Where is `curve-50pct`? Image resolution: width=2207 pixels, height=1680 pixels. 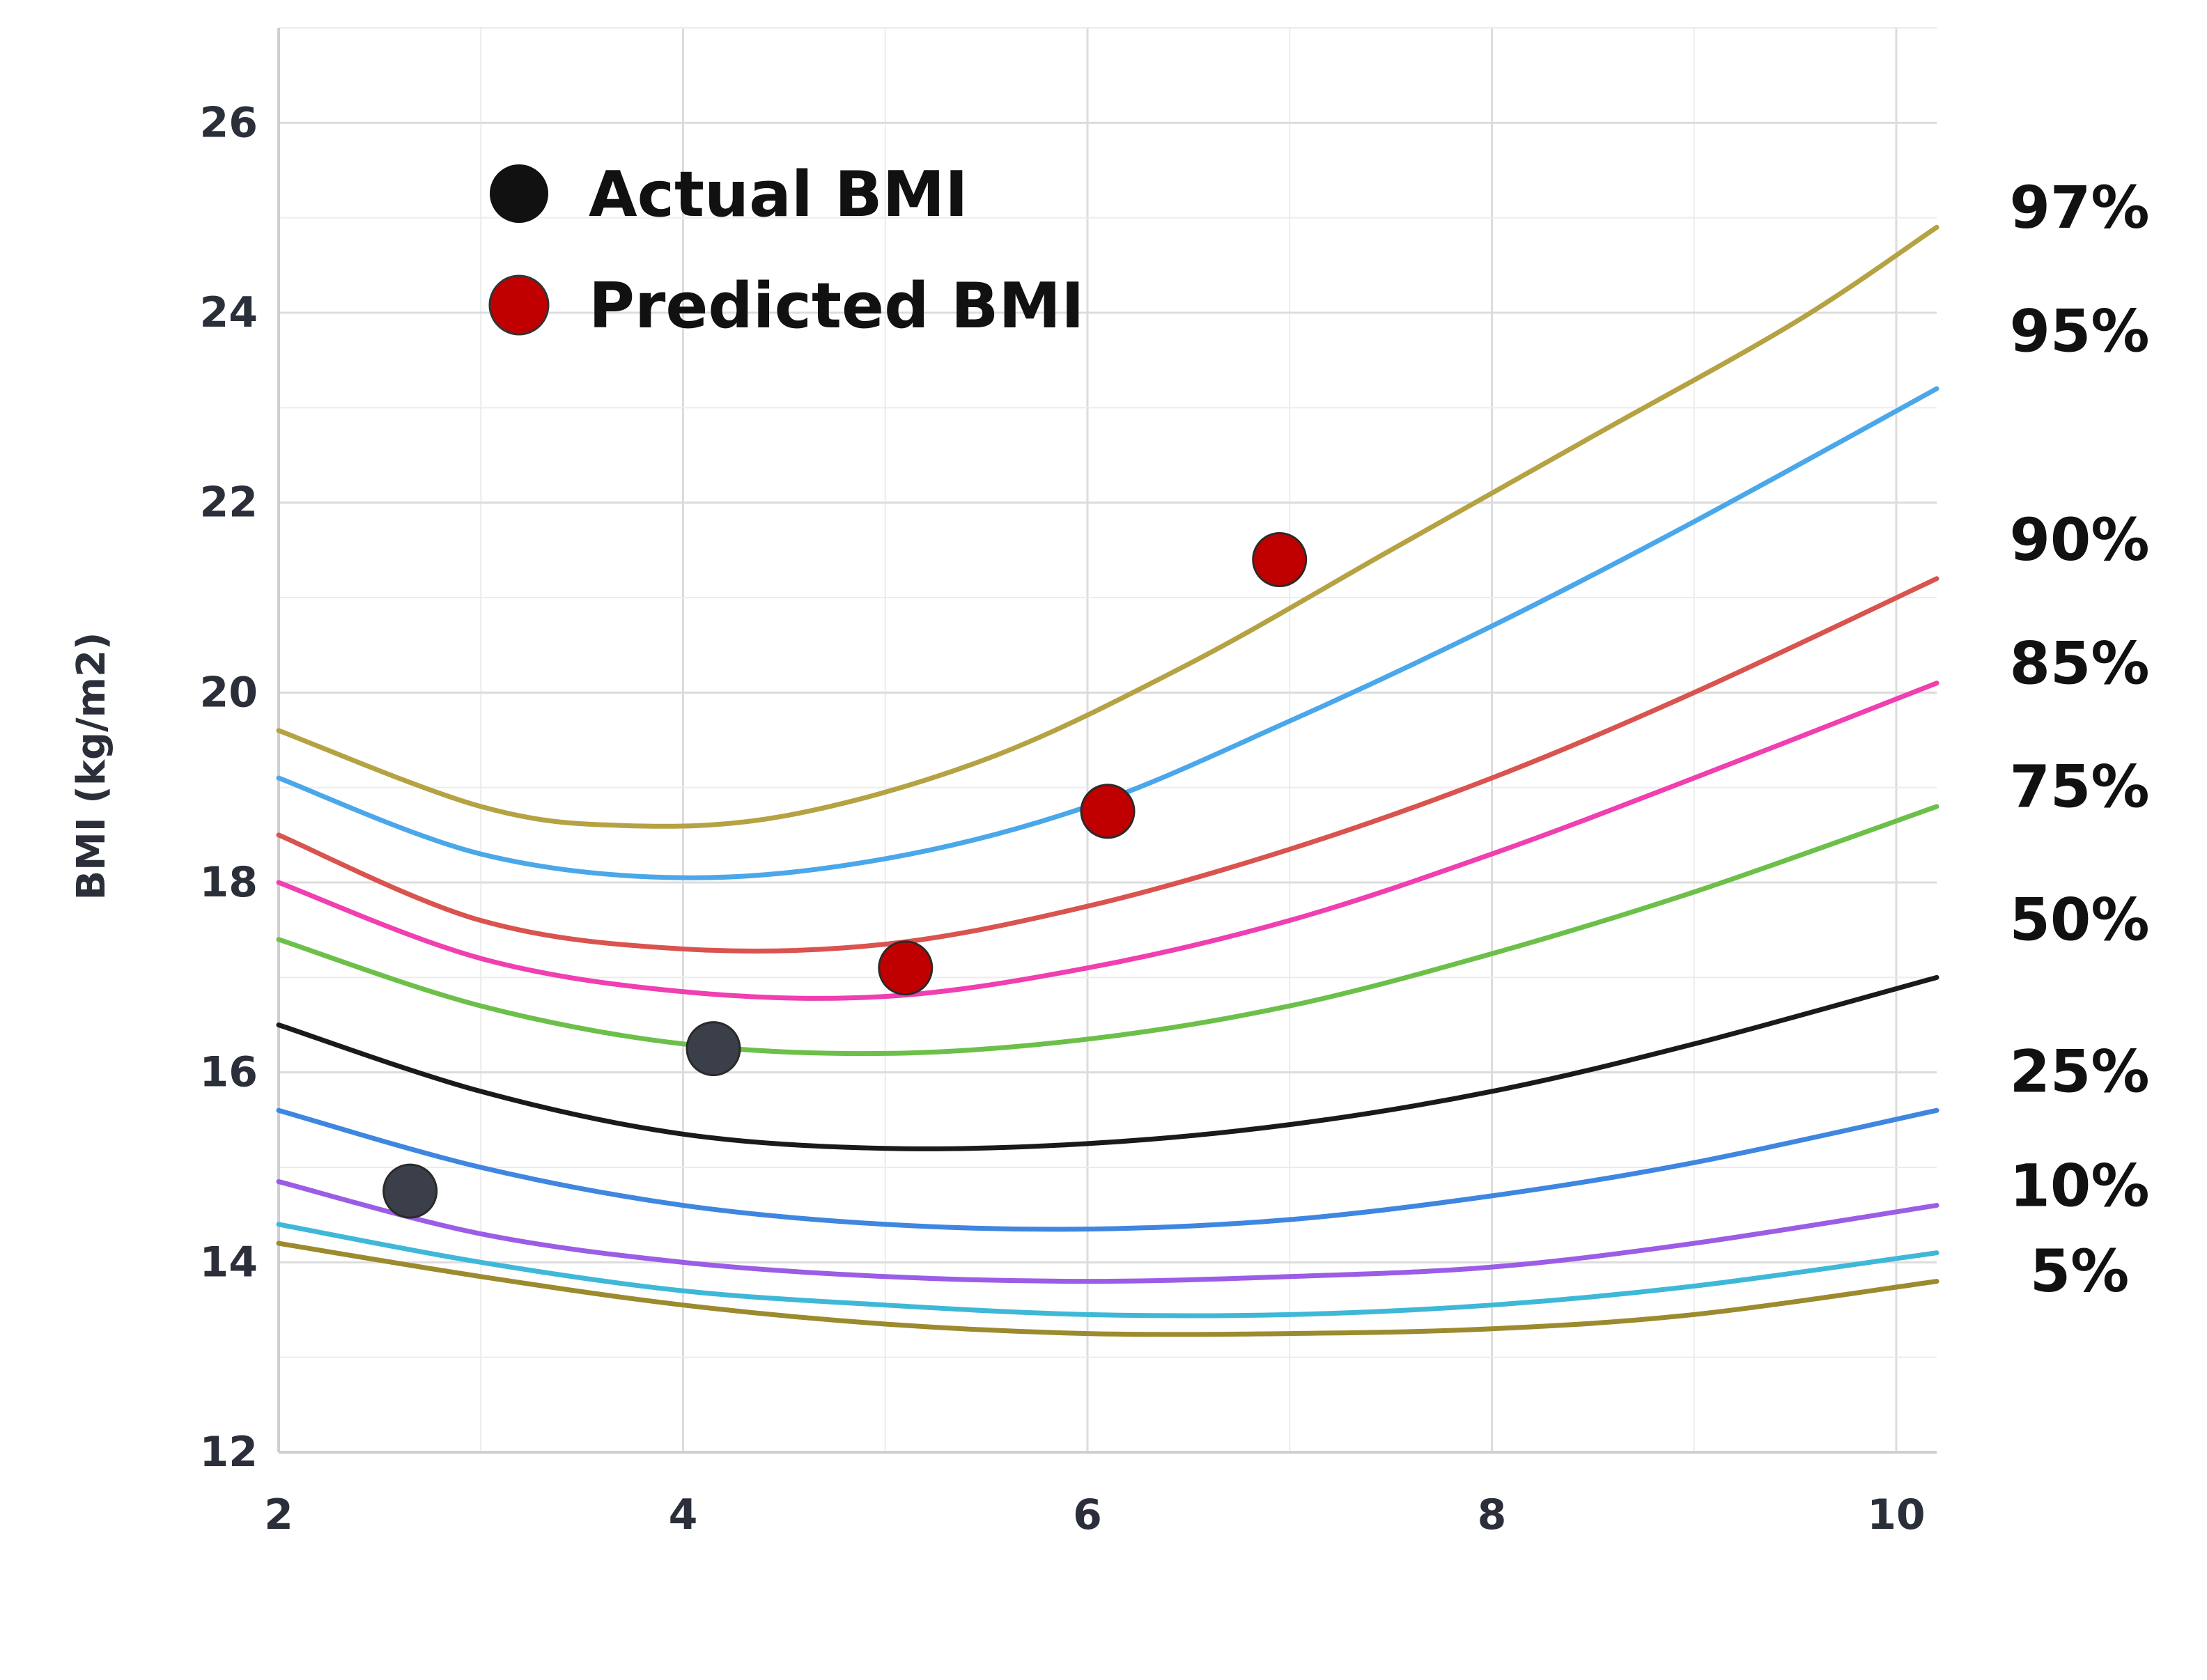
curve-50pct is located at coordinates (1108, 1063).